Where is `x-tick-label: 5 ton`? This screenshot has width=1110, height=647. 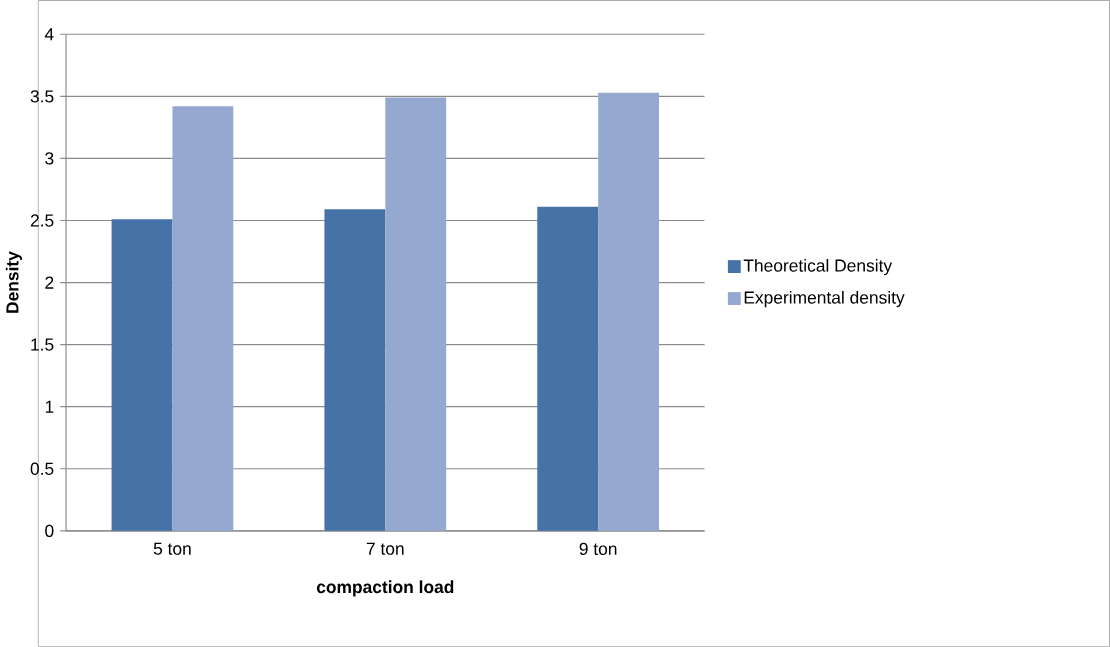
x-tick-label: 5 ton is located at coordinates (172, 548).